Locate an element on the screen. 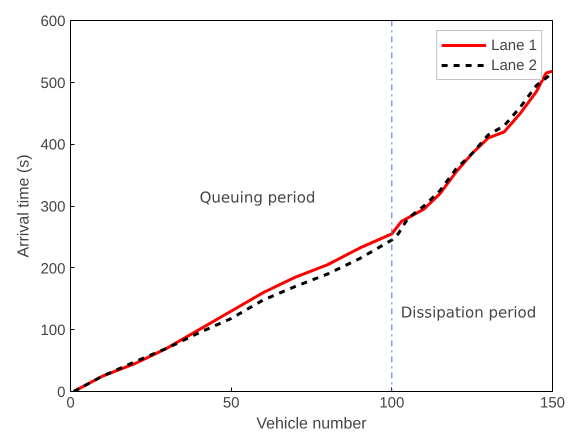 This screenshot has width=574, height=446. y-axis-title: Arrival time (s) is located at coordinates (23, 206).